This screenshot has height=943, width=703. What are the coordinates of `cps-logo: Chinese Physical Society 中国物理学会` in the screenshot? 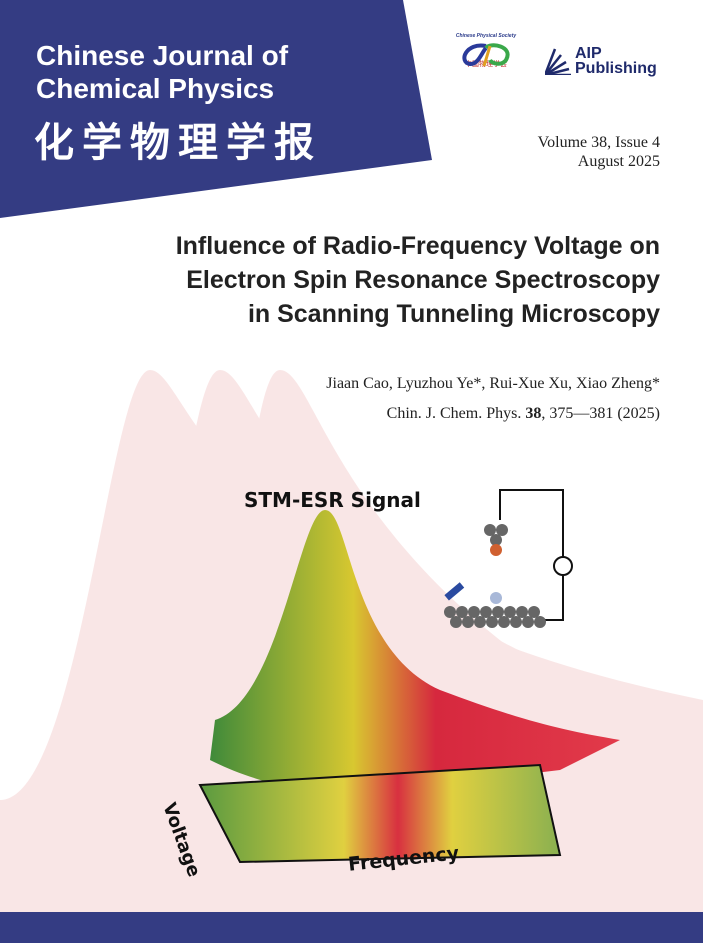 It's located at (486, 51).